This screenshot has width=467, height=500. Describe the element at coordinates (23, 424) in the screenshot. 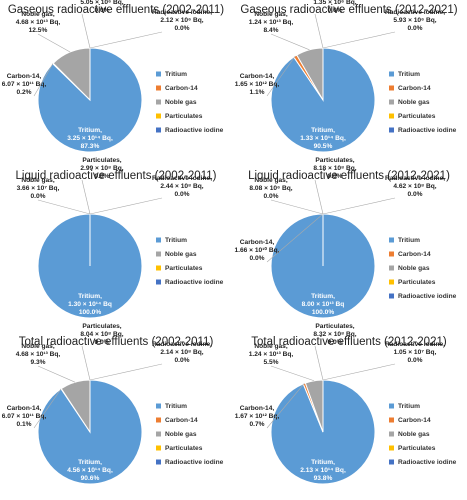

I see `data-label: 0.1%` at that location.